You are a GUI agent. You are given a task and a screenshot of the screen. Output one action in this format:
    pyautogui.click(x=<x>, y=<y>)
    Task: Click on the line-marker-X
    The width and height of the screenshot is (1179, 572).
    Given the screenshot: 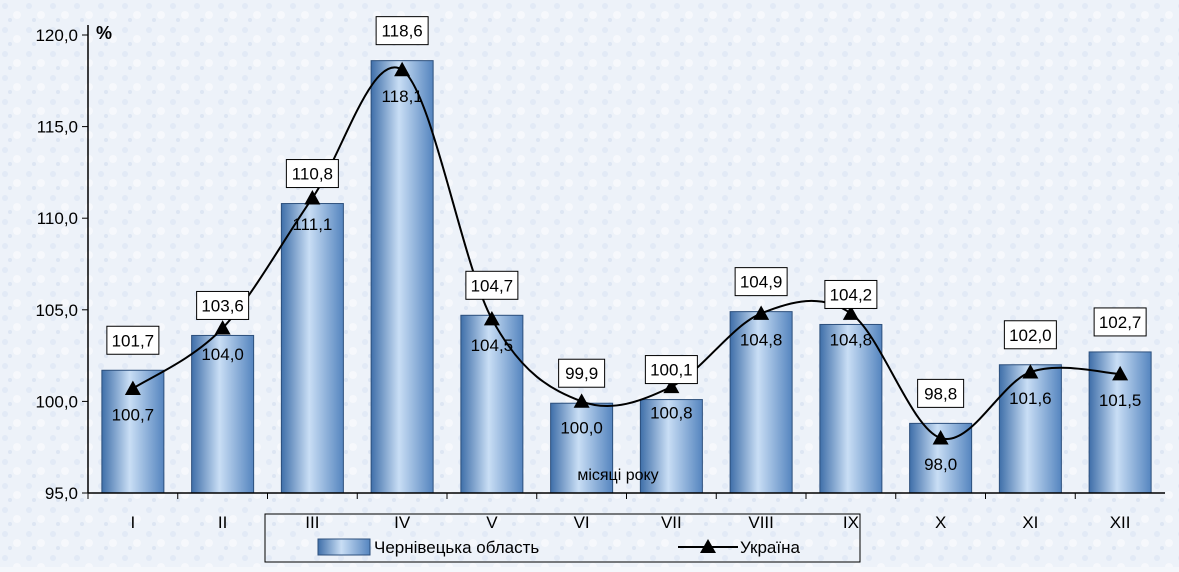 What is the action you would take?
    pyautogui.click(x=940, y=437)
    